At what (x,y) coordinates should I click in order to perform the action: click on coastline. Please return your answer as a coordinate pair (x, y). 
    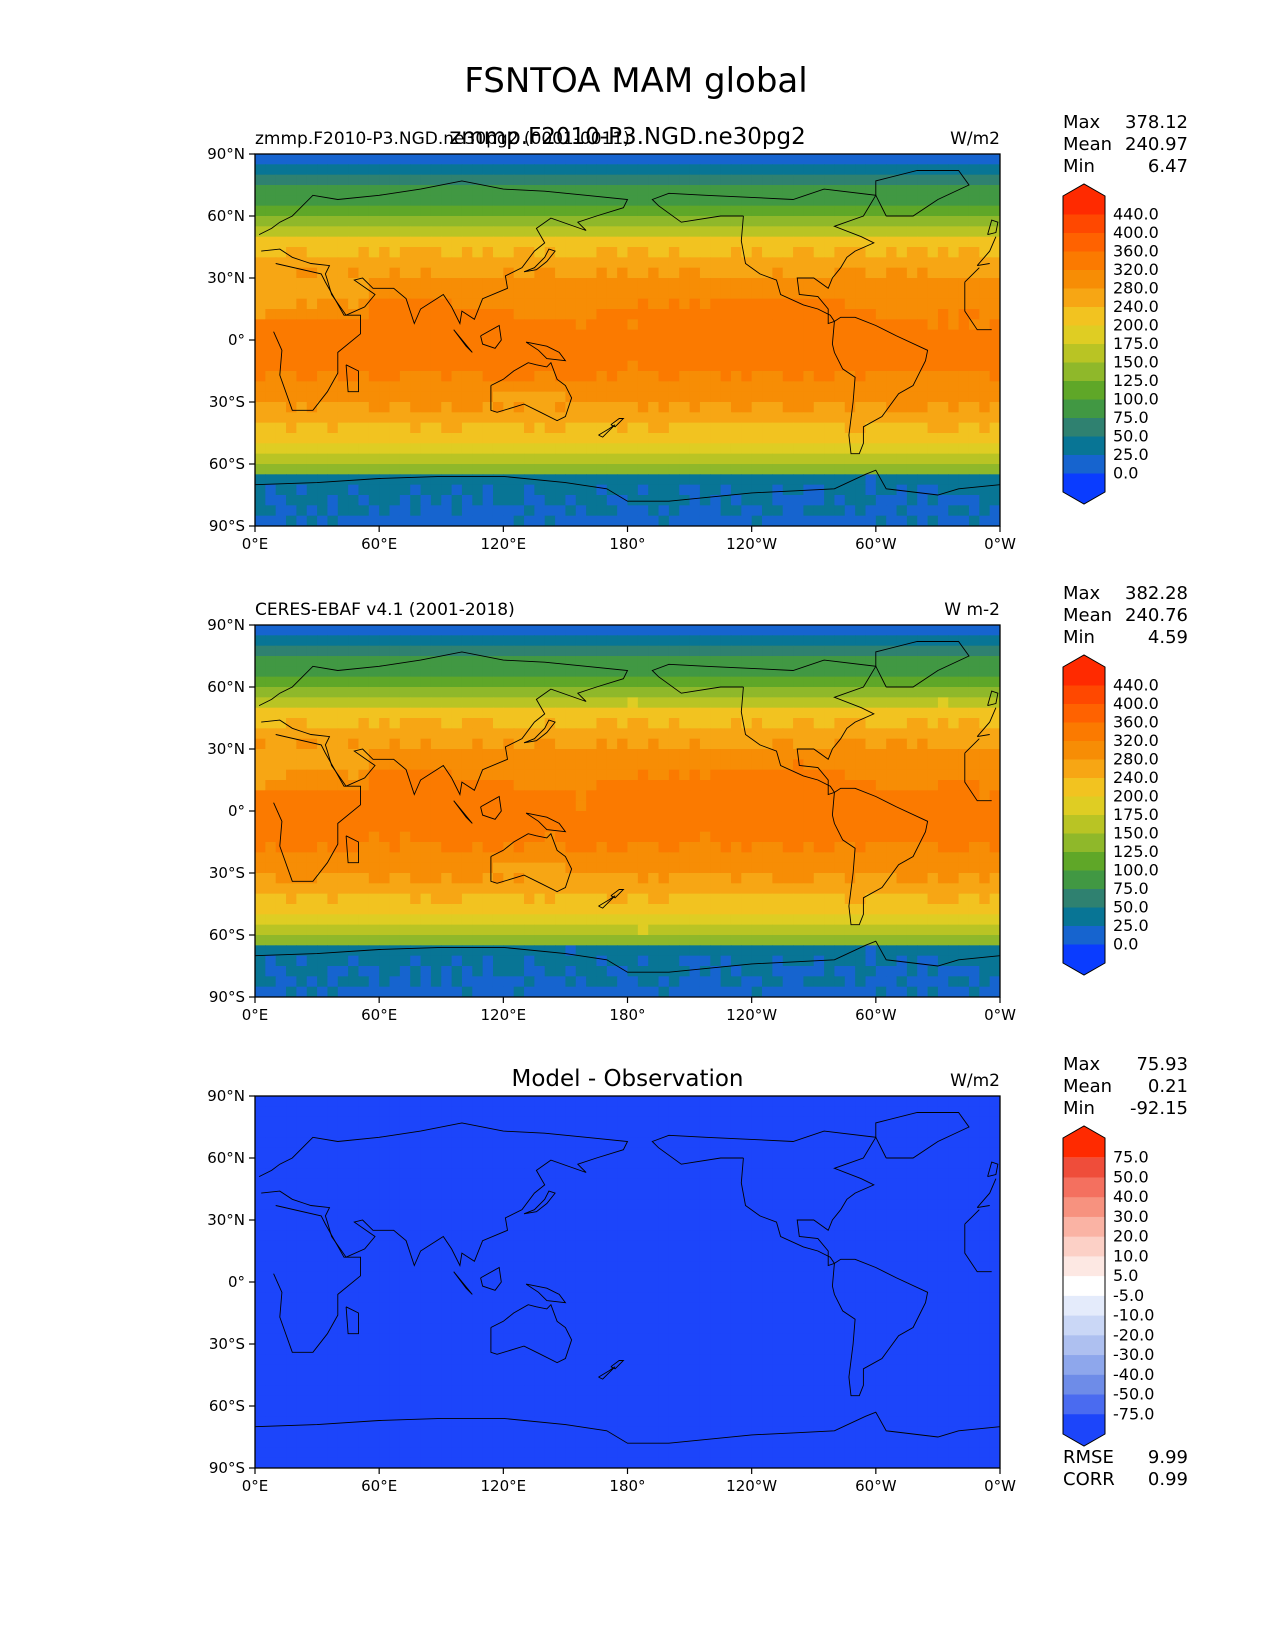
    Looking at the image, I should click on (627, 252).